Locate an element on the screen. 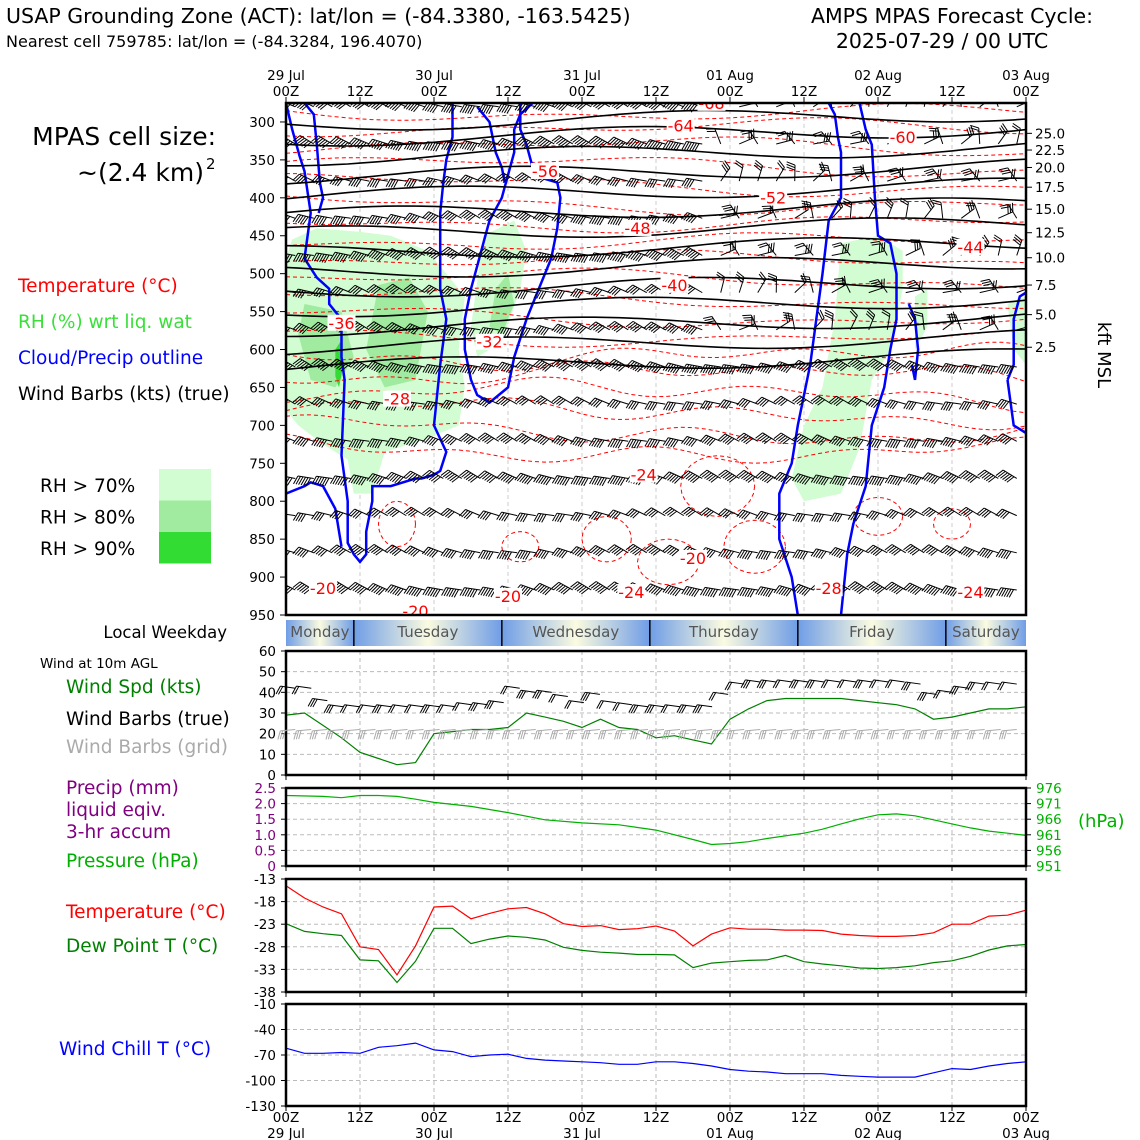  y-tick-label: -100 is located at coordinates (260, 1082).